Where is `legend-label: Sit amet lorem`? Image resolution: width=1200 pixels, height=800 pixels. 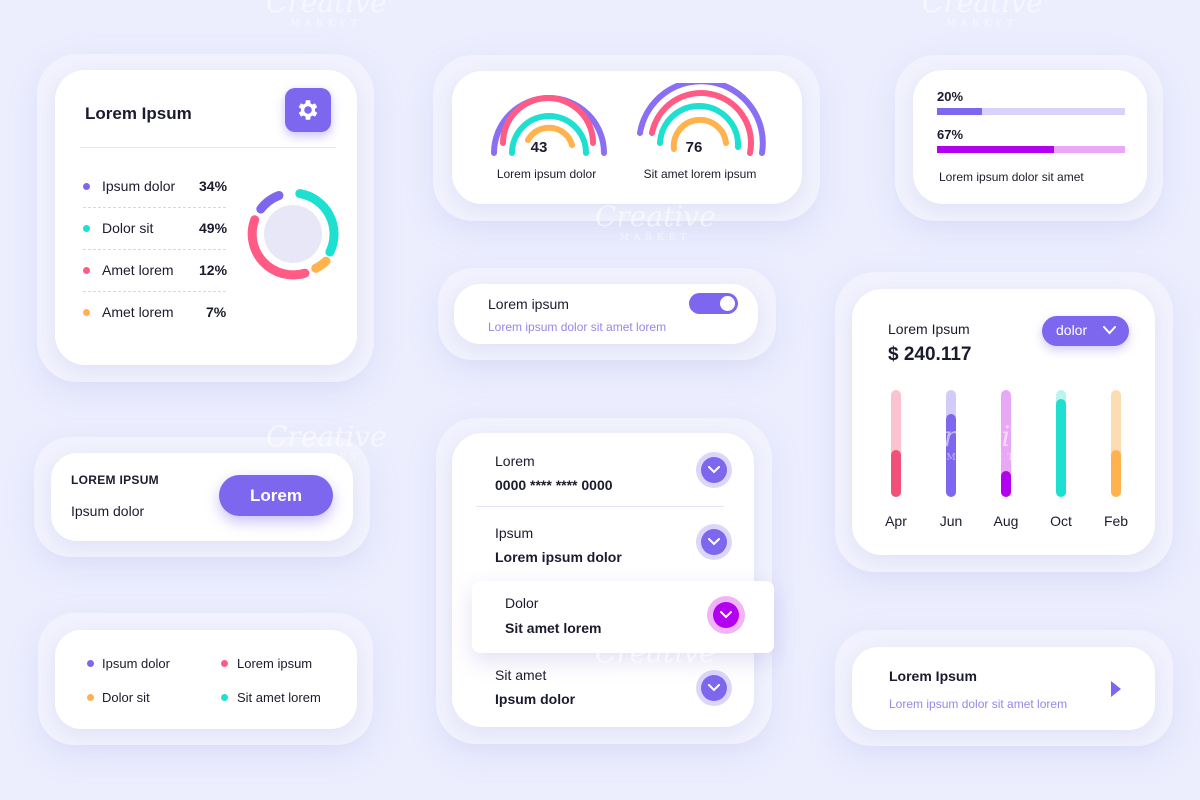
legend-label: Sit amet lorem is located at coordinates (279, 697).